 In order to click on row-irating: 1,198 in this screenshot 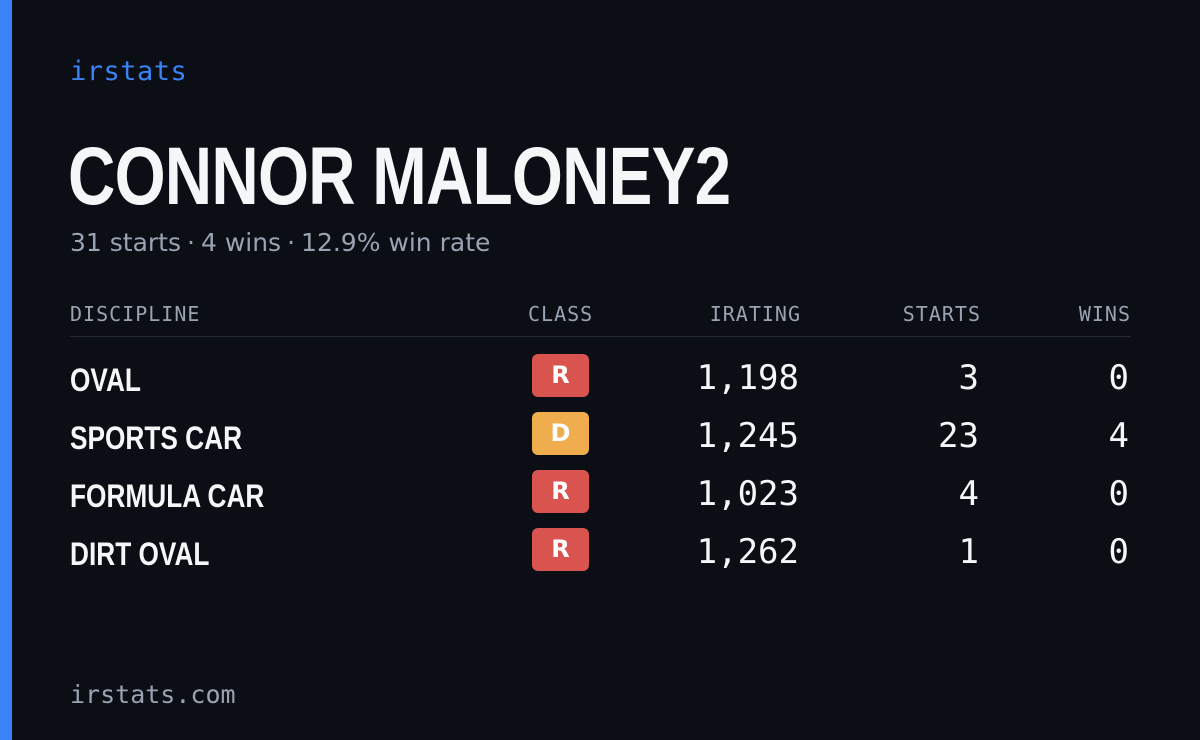, I will do `click(747, 378)`.